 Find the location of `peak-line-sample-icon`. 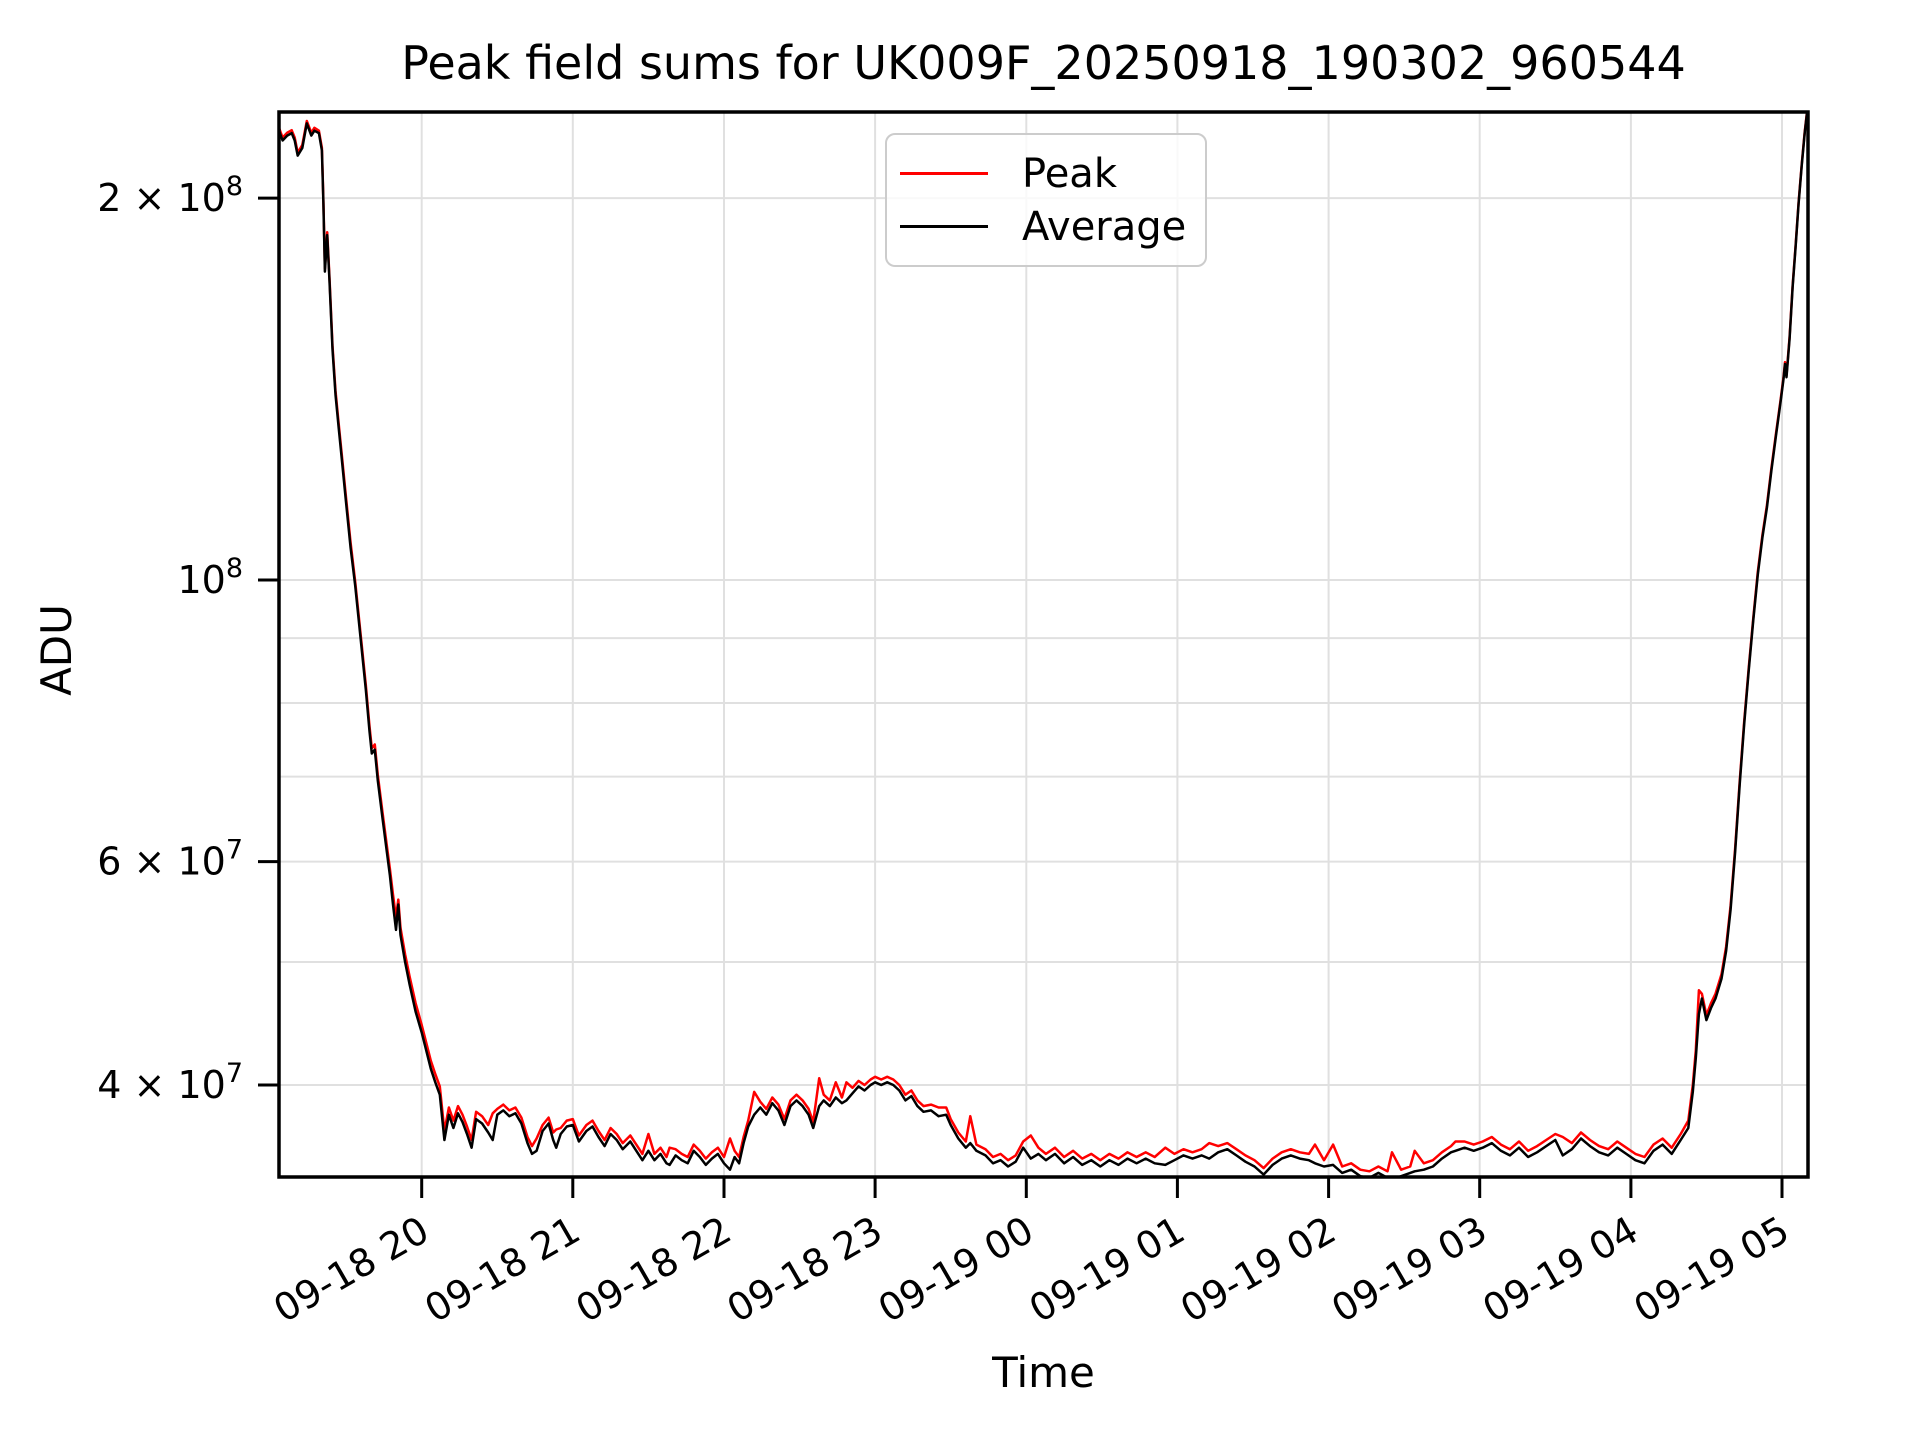

peak-line-sample-icon is located at coordinates (944, 173).